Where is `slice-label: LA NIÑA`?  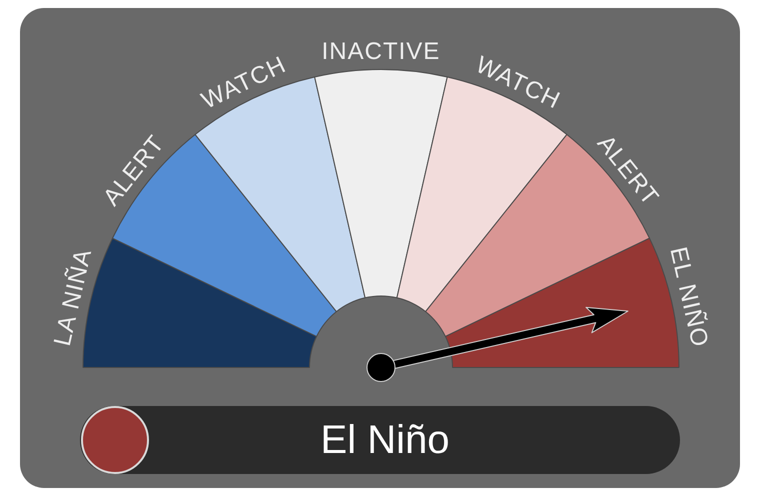
slice-label: LA NIÑA is located at coordinates (73, 297).